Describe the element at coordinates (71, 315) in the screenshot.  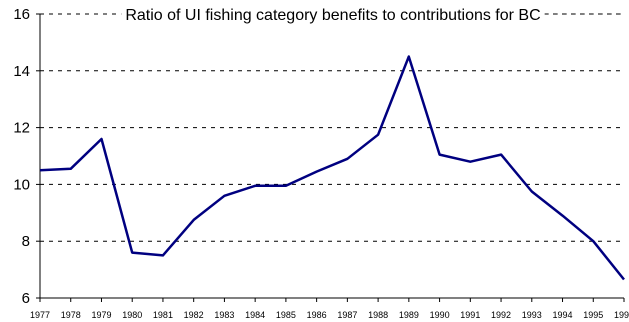
I see `x-tick-label: 1978` at that location.